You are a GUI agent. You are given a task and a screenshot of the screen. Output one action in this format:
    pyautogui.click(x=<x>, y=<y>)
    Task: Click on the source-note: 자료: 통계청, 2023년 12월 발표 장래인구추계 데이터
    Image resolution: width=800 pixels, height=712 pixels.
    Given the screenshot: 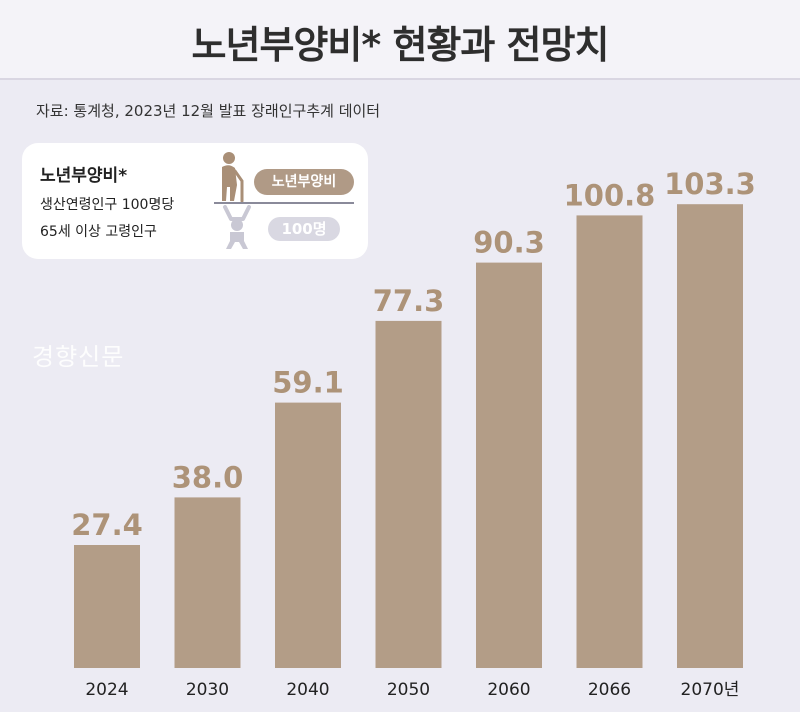 What is the action you would take?
    pyautogui.click(x=208, y=111)
    